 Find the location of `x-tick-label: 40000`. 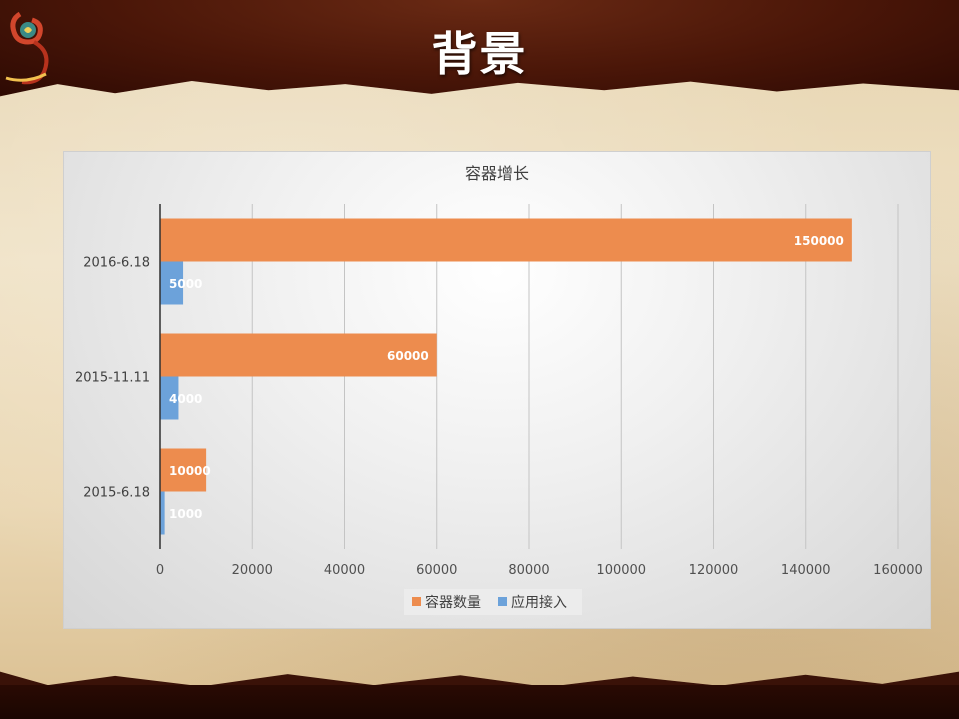

x-tick-label: 40000 is located at coordinates (344, 570).